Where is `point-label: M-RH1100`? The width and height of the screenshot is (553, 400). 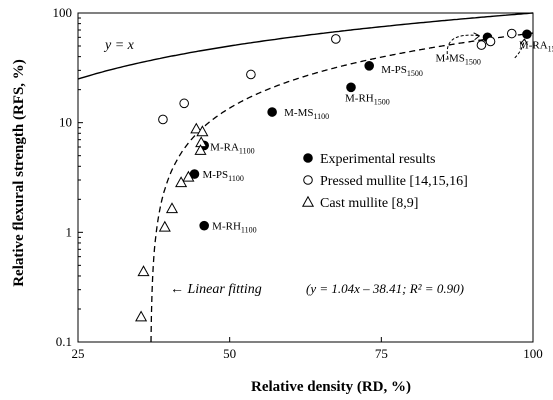 point-label: M-RH1100 is located at coordinates (234, 228).